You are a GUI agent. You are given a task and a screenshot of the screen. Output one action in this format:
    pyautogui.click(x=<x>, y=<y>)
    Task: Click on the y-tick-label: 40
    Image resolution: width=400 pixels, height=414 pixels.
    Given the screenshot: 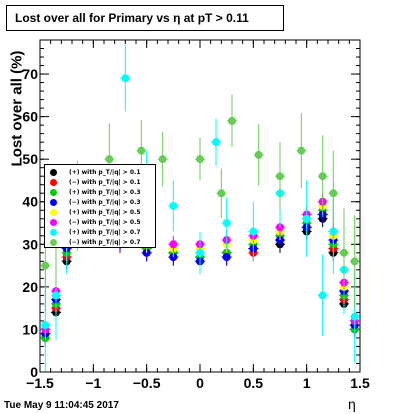 What is the action you would take?
    pyautogui.click(x=30, y=202)
    